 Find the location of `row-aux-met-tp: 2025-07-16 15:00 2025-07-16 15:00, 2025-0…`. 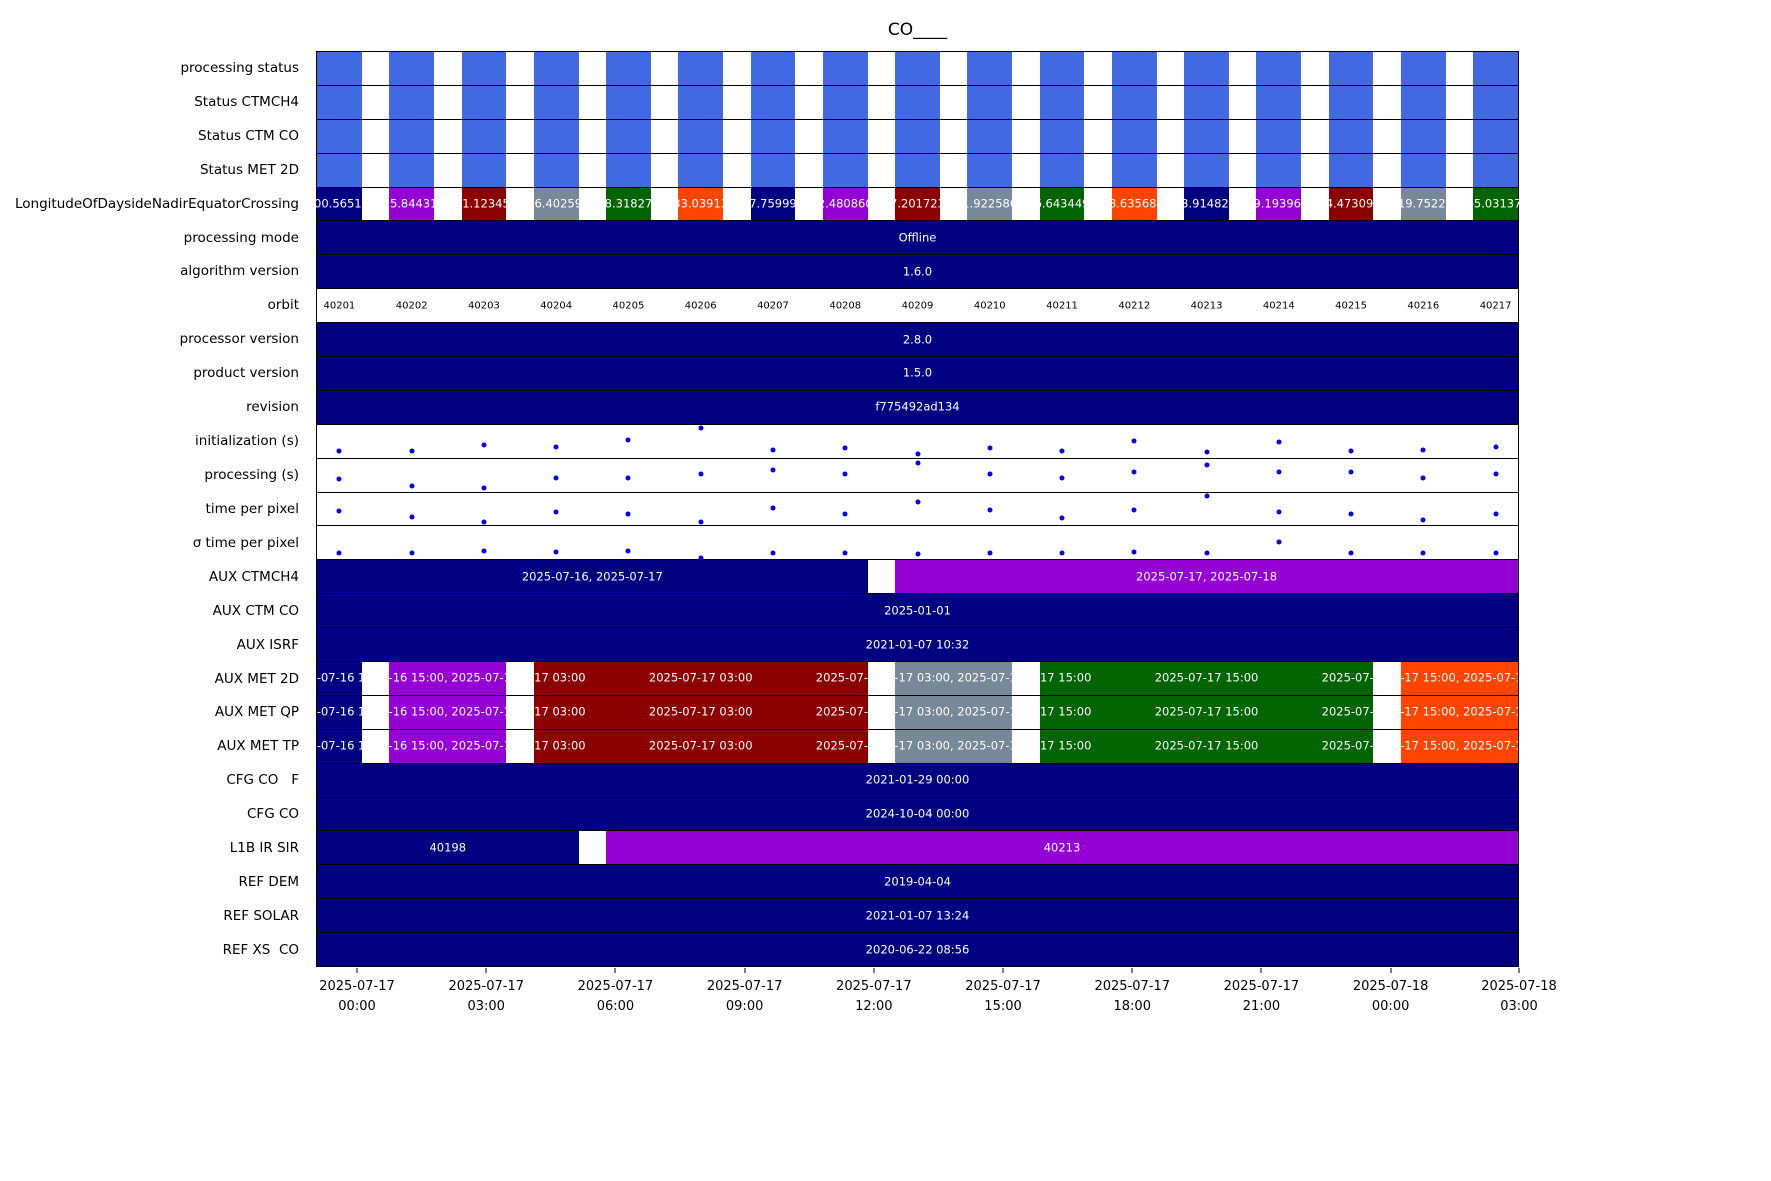

row-aux-met-tp: 2025-07-16 15:00 2025-07-16 15:00, 2025-0… is located at coordinates (917, 746).